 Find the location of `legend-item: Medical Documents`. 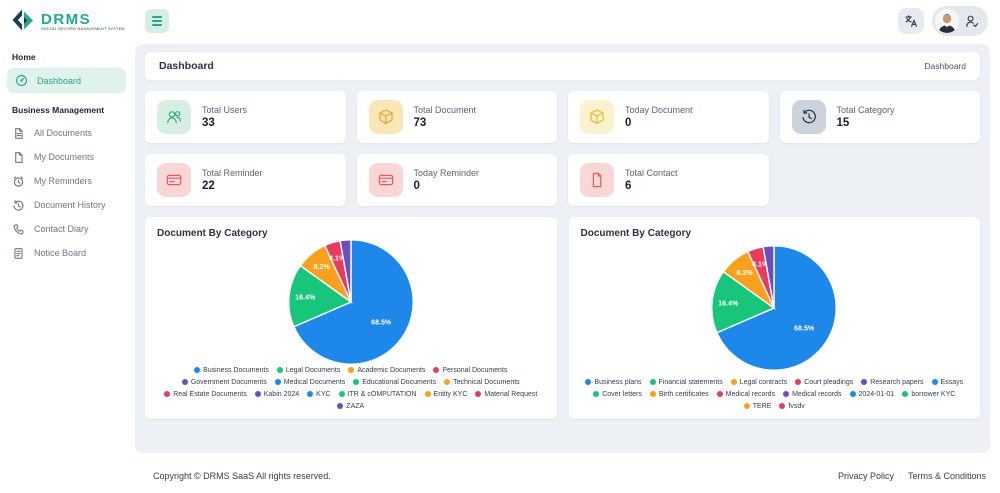

legend-item: Medical Documents is located at coordinates (310, 382).